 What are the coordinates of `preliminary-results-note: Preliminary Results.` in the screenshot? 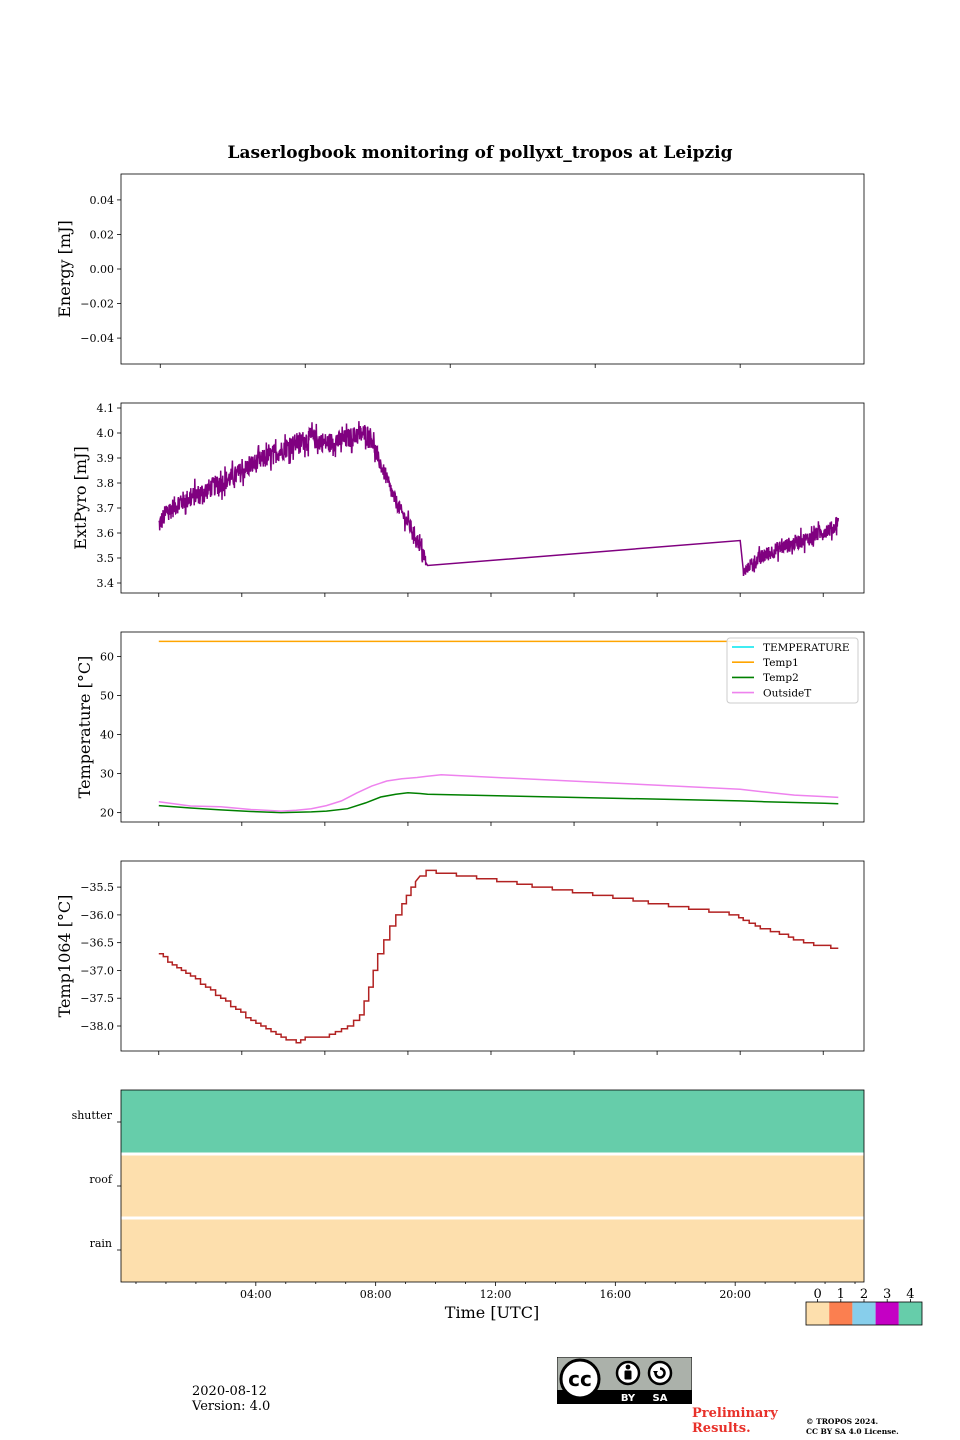 It's located at (735, 1421).